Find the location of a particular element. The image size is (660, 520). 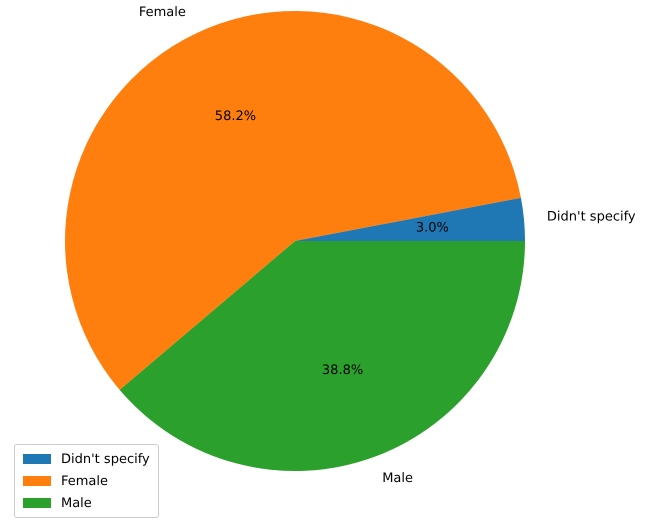

legend-label: Male is located at coordinates (76, 503).